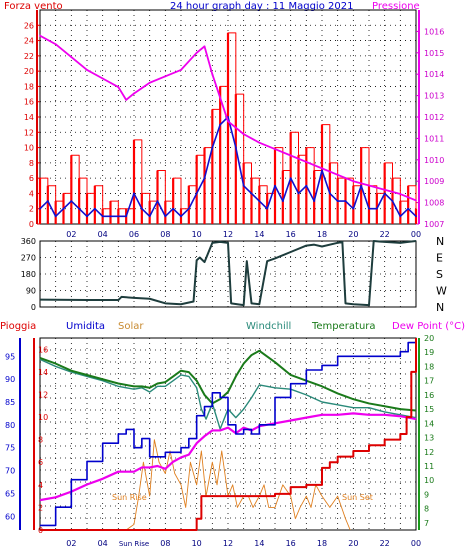  What do you see at coordinates (31, 291) in the screenshot?
I see `direction-tick-label: 90` at bounding box center [31, 291].